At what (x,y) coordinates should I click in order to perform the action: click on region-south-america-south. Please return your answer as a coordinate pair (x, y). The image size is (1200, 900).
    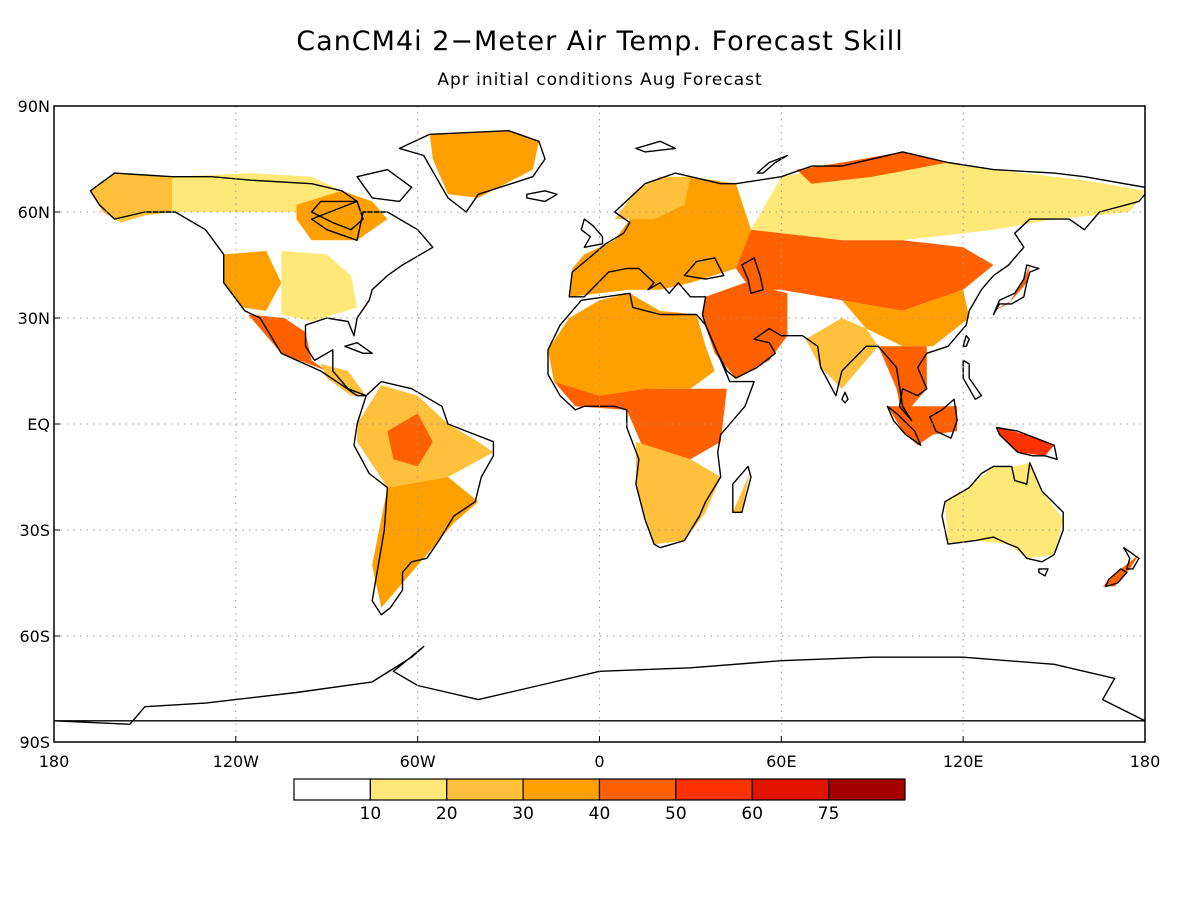
    Looking at the image, I should click on (425, 542).